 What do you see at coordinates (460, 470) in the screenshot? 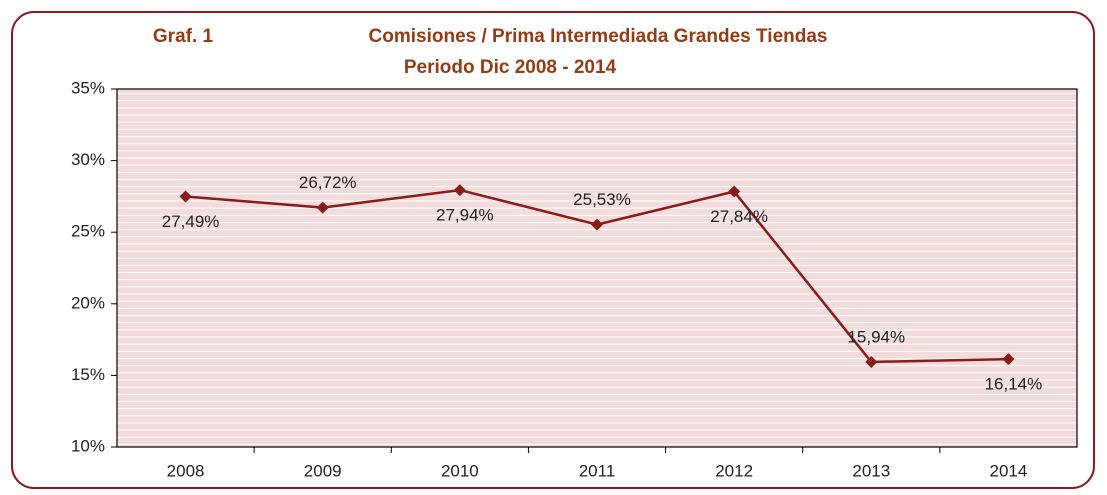
I see `x-tick-label: 2010` at bounding box center [460, 470].